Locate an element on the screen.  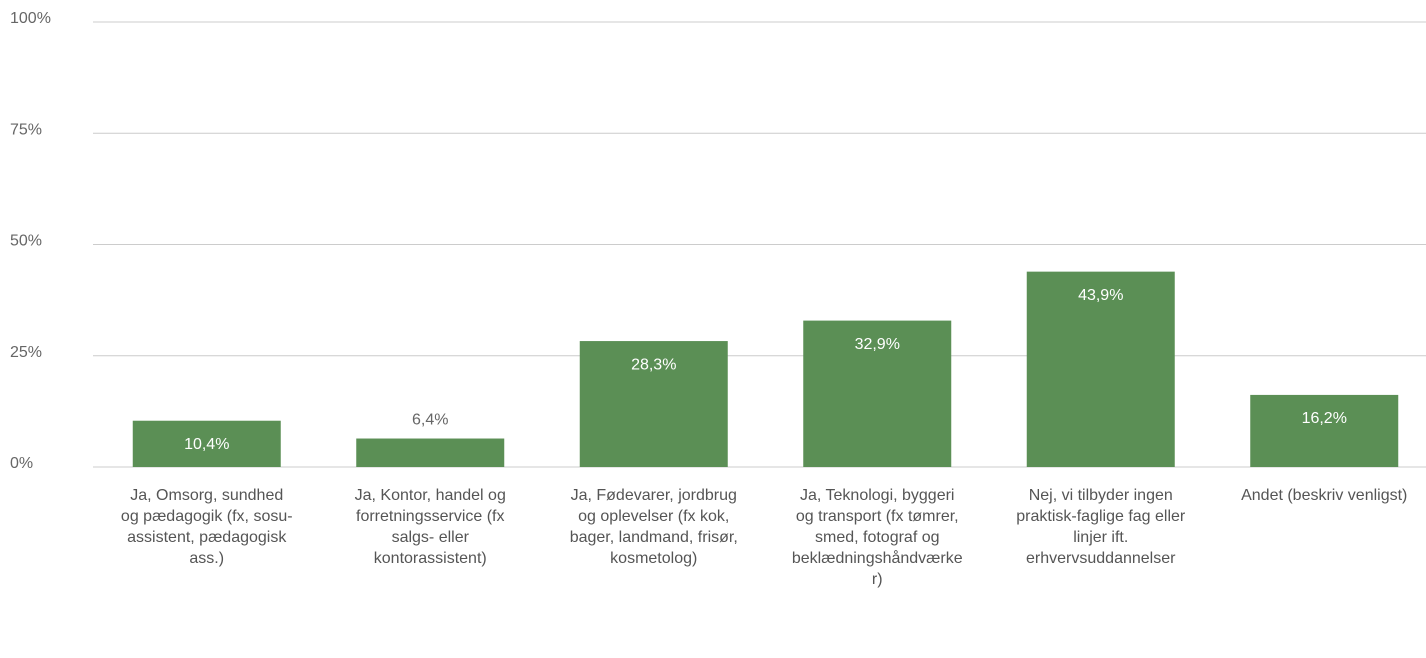
value-label: 10,4% is located at coordinates (206, 444).